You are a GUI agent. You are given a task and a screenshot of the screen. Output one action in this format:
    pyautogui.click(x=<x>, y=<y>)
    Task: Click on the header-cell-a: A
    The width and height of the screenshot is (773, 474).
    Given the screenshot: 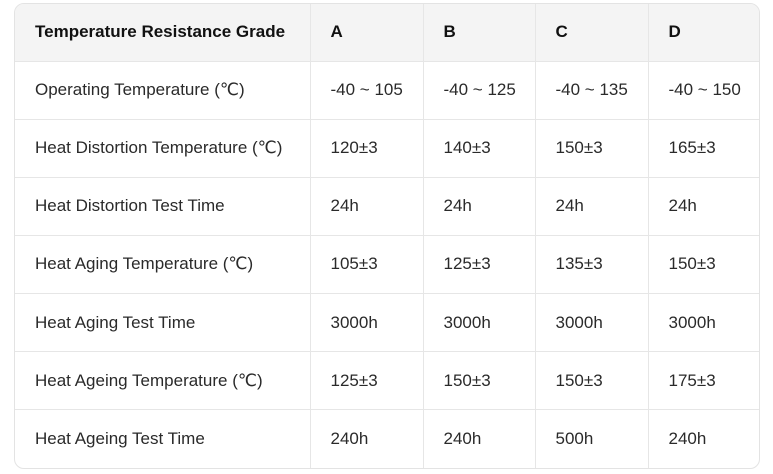 What is the action you would take?
    pyautogui.click(x=367, y=33)
    